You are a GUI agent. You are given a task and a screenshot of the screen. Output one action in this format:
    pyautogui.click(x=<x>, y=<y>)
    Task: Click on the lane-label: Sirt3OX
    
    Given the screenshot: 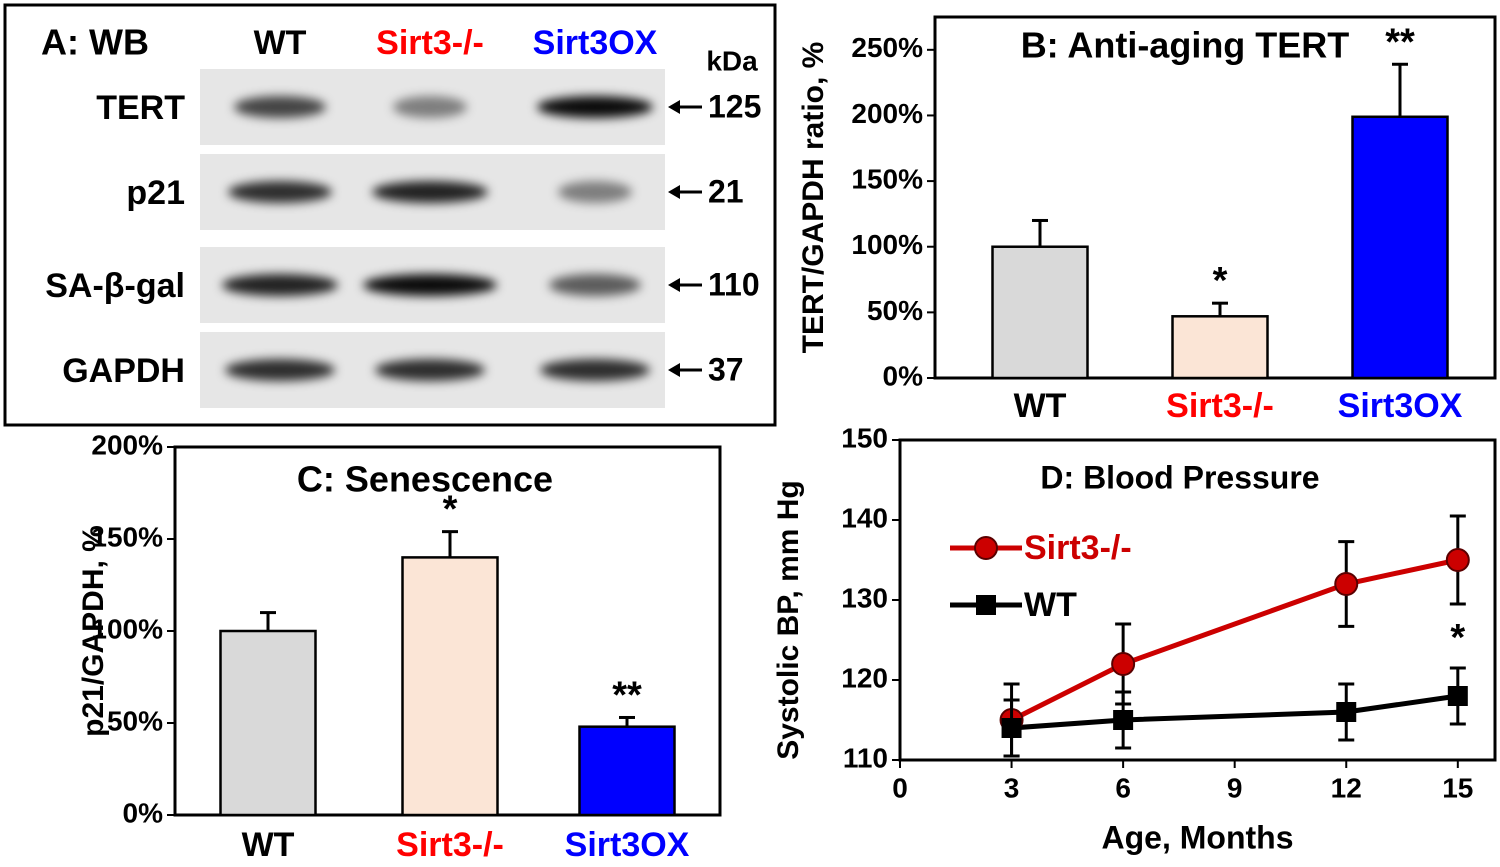 What is the action you would take?
    pyautogui.click(x=595, y=43)
    